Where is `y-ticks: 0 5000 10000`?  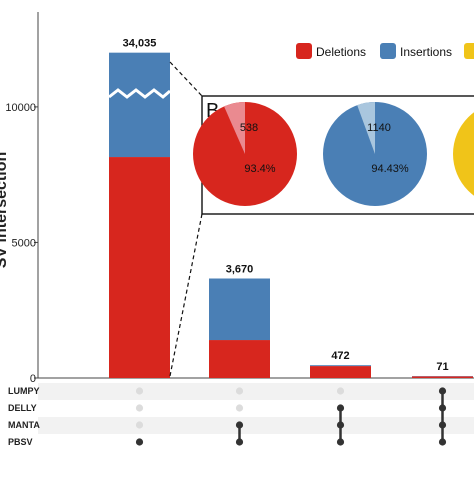
y-ticks: 0 5000 10000 is located at coordinates (21, 243).